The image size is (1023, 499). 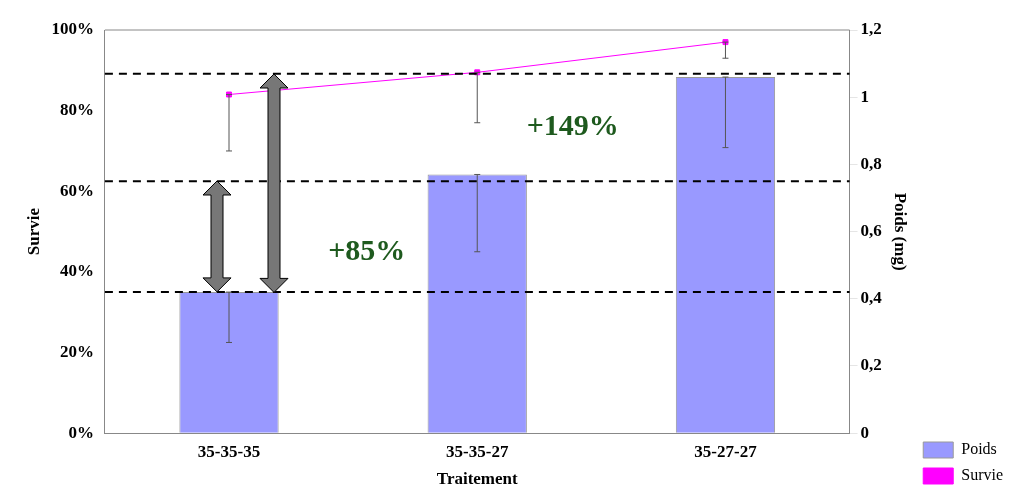 What do you see at coordinates (33, 231) in the screenshot?
I see `y-axis-title: Survie` at bounding box center [33, 231].